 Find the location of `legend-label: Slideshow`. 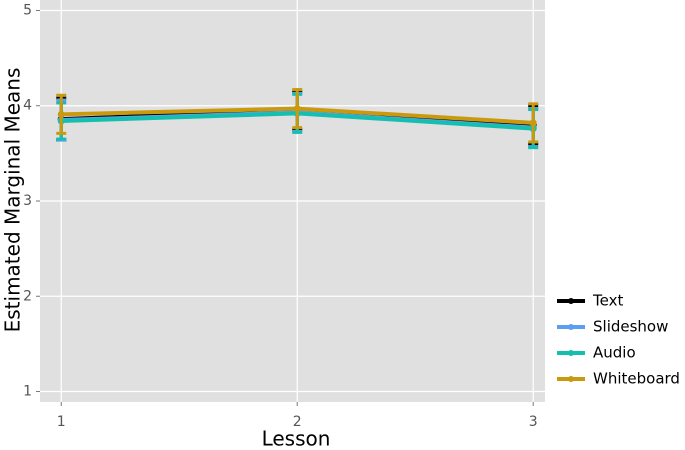

legend-label: Slideshow is located at coordinates (630, 327).